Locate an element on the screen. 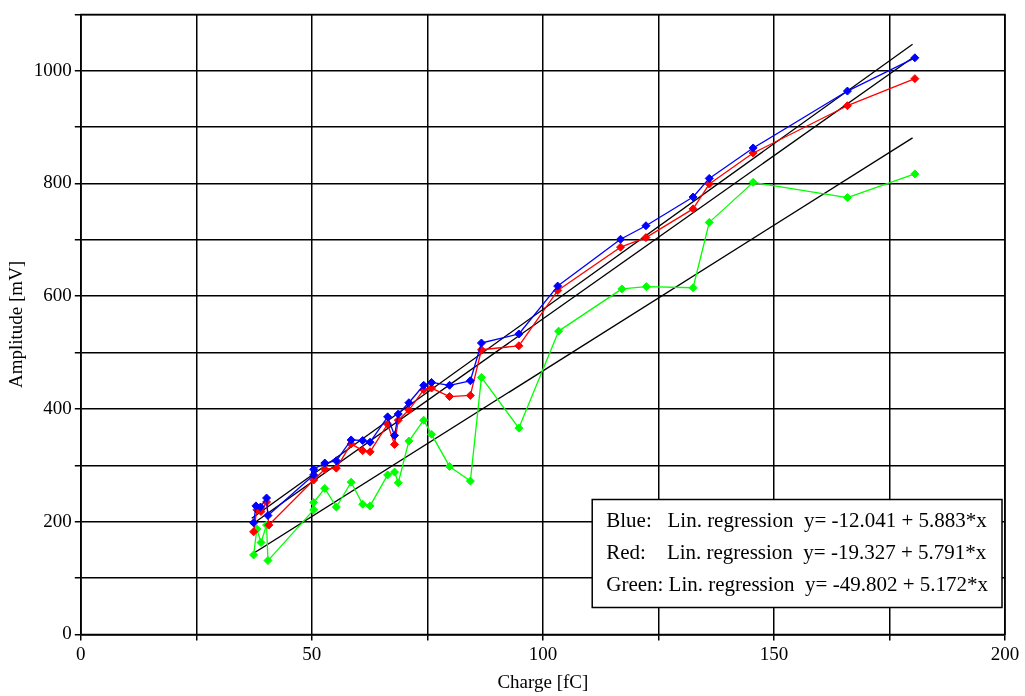 This screenshot has height=696, width=1025. x-axis-title: Charge [fC] is located at coordinates (543, 681).